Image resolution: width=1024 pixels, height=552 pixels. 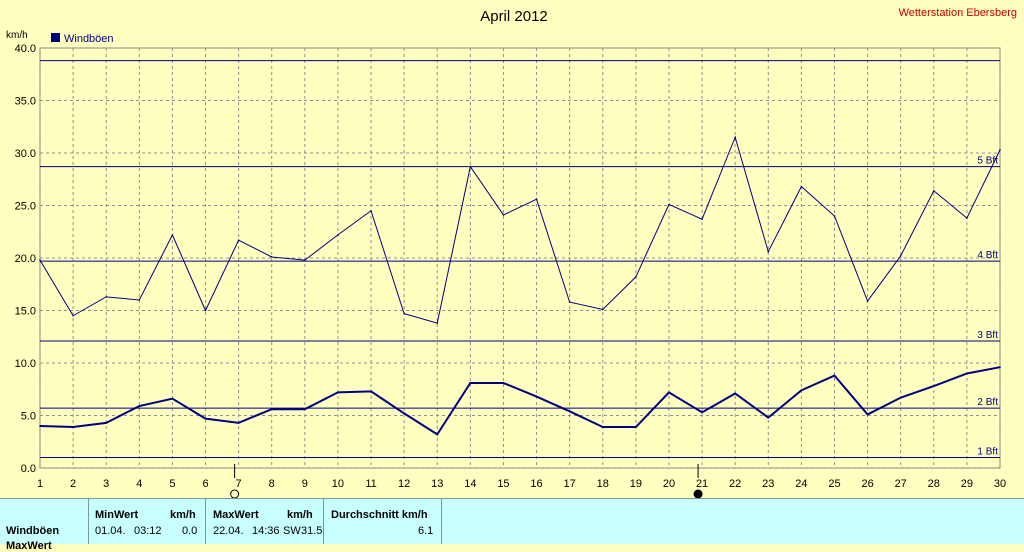 What do you see at coordinates (987, 255) in the screenshot?
I see `beaufort-label: 4 Bft` at bounding box center [987, 255].